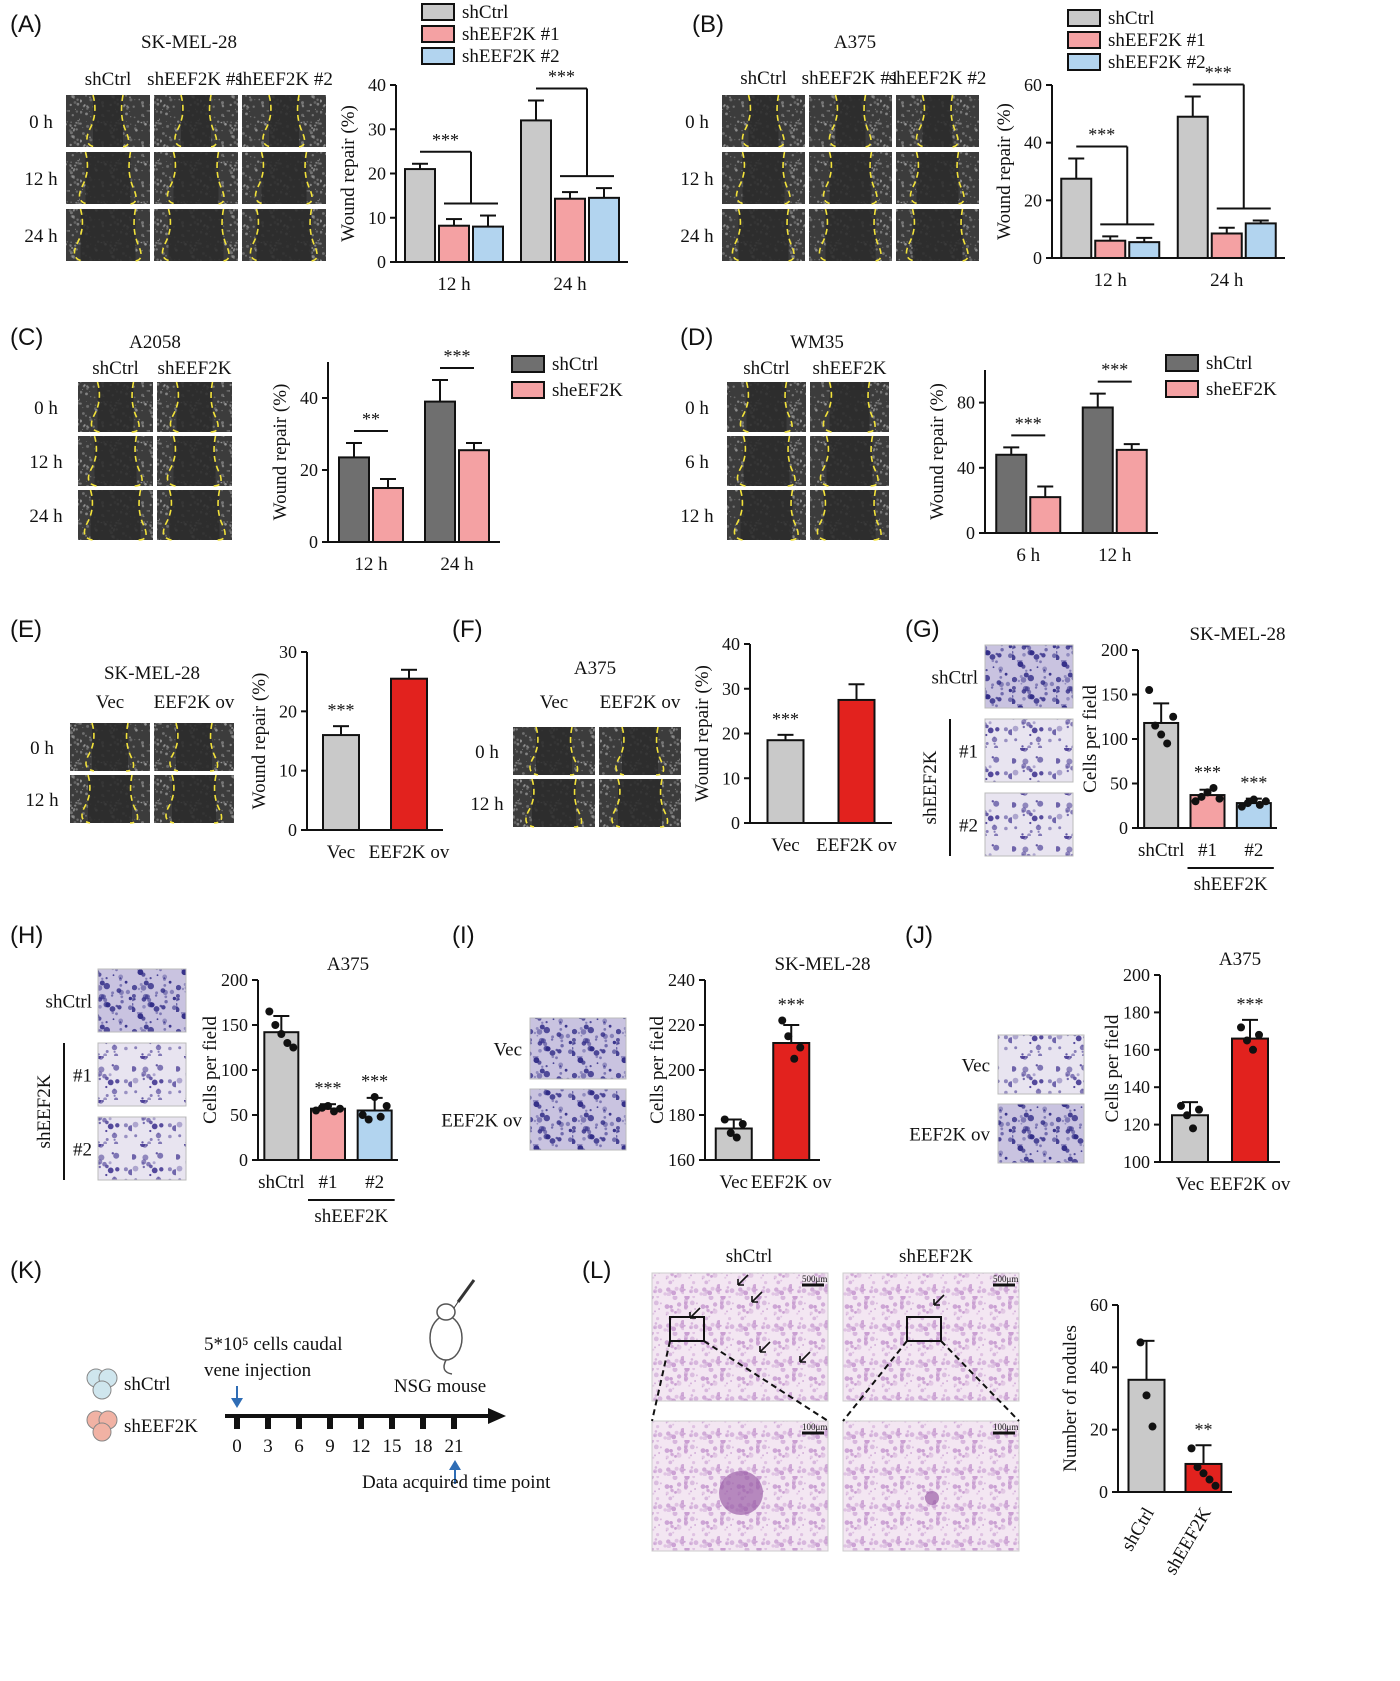  Describe the element at coordinates (578, 1119) in the screenshot. I see `panel-I-transwell-image` at that location.